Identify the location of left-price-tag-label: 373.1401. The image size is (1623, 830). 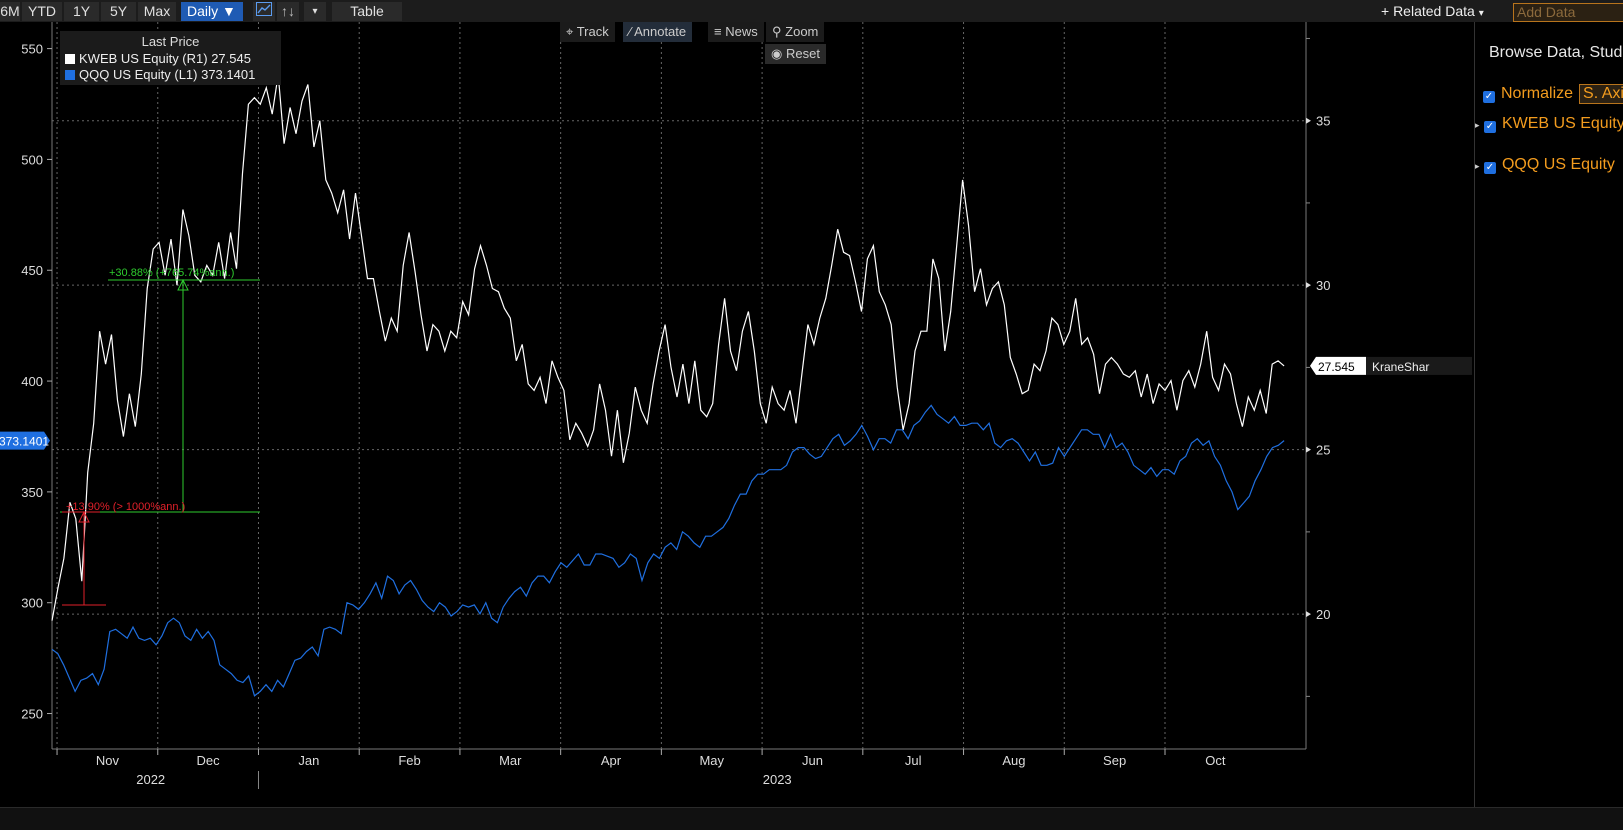
(24, 442).